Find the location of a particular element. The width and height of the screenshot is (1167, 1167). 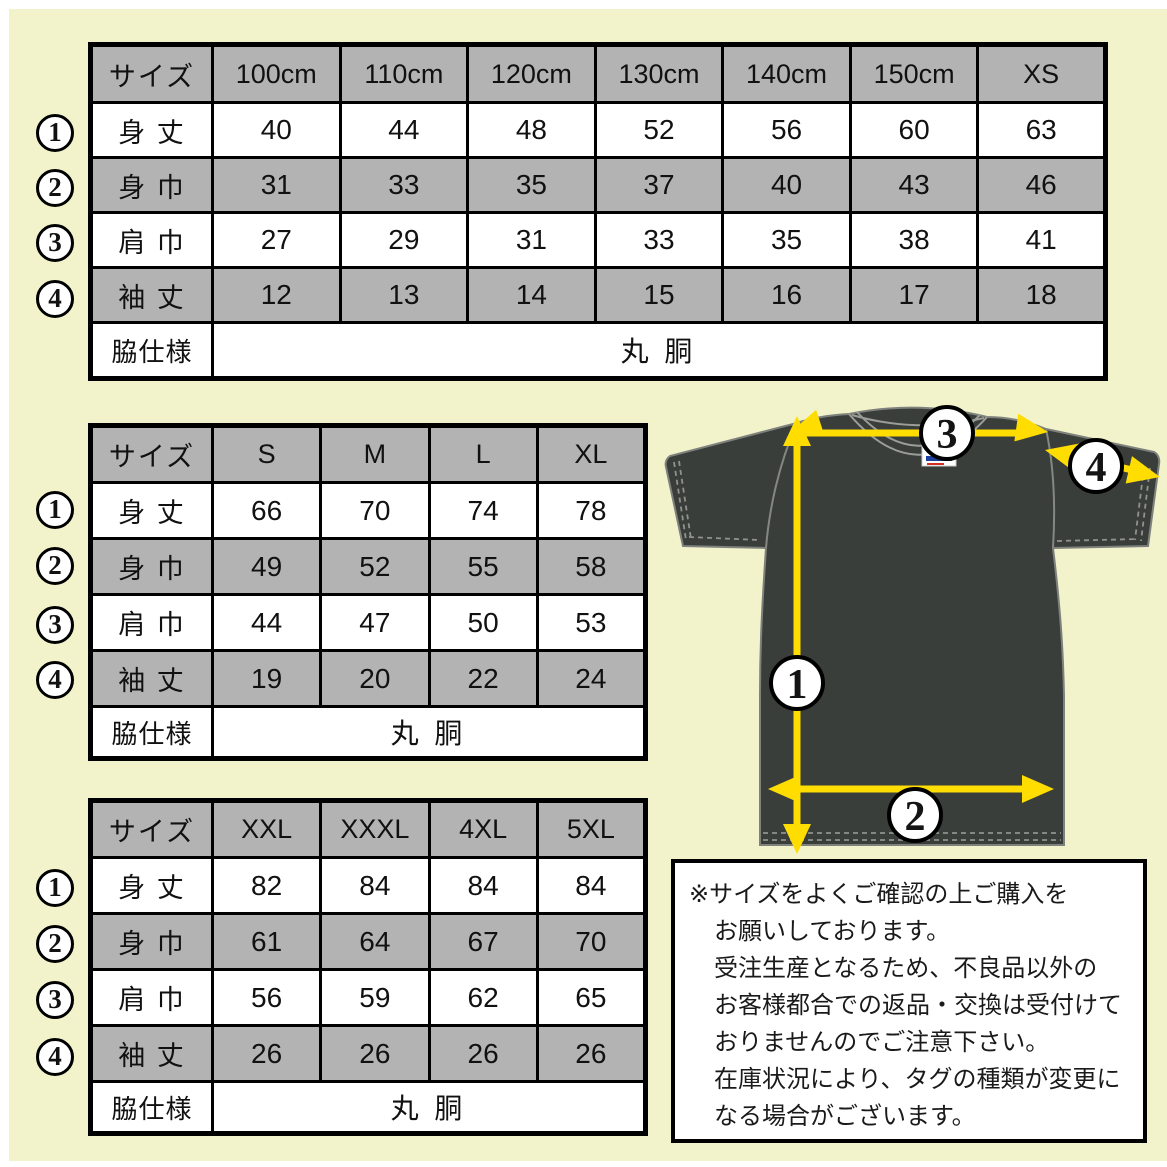

measurement-value-cell: 18 is located at coordinates (1041, 295).